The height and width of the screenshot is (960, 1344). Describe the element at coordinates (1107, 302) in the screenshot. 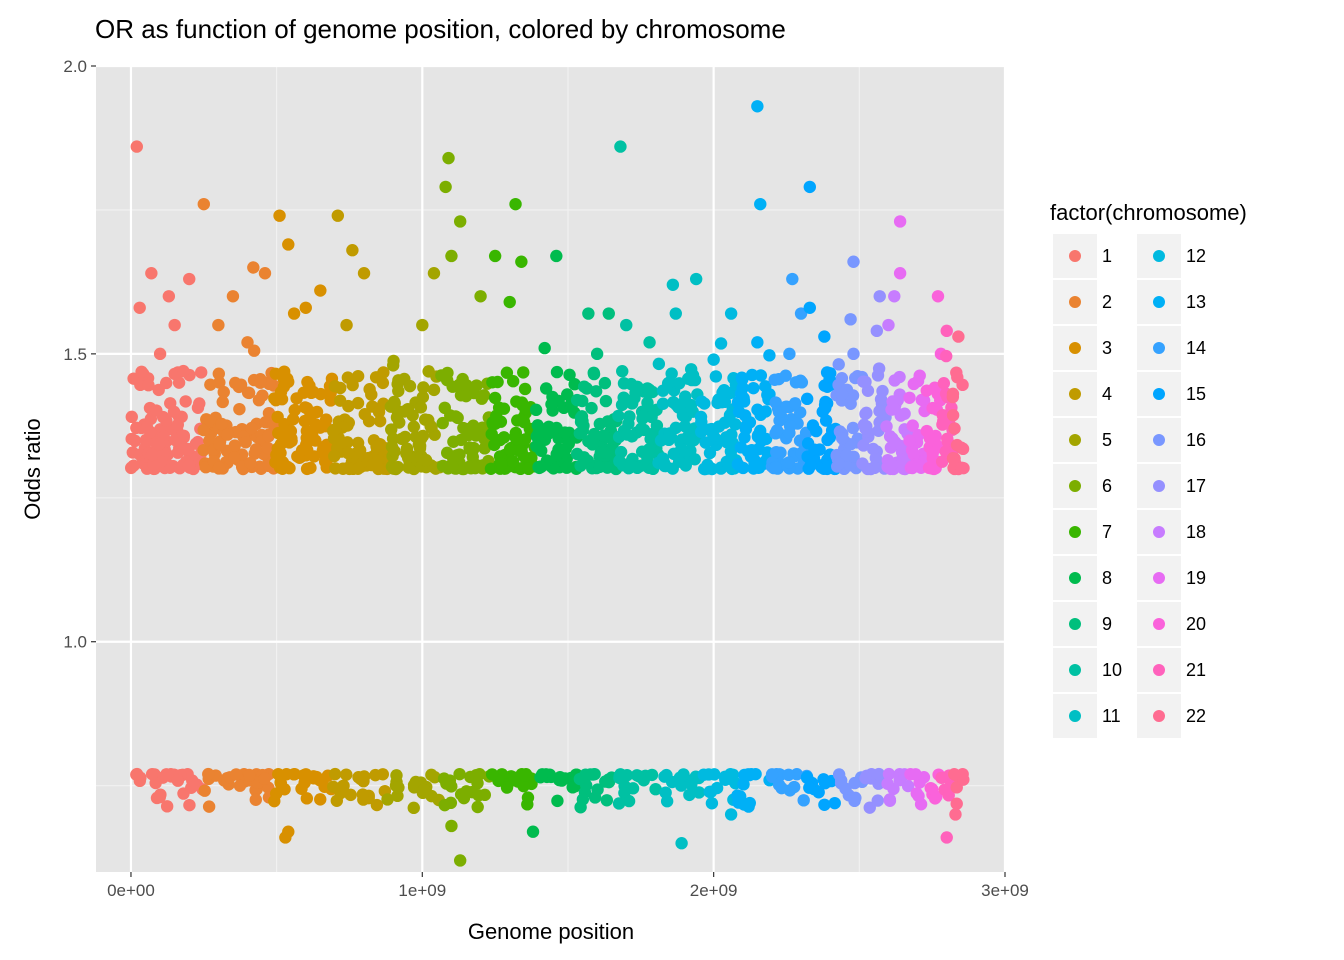

I see `legend-label: 2` at that location.